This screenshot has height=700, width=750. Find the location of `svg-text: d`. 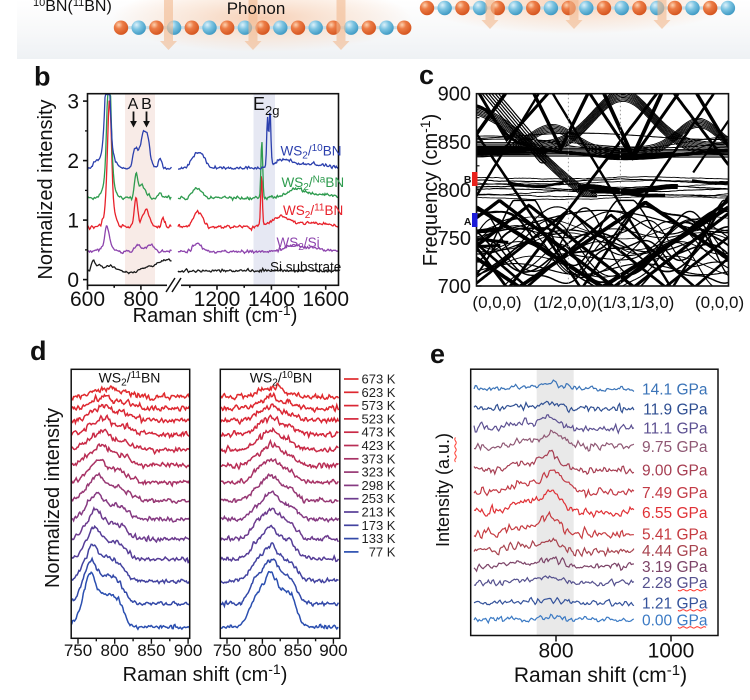

svg-text: d is located at coordinates (38, 351).